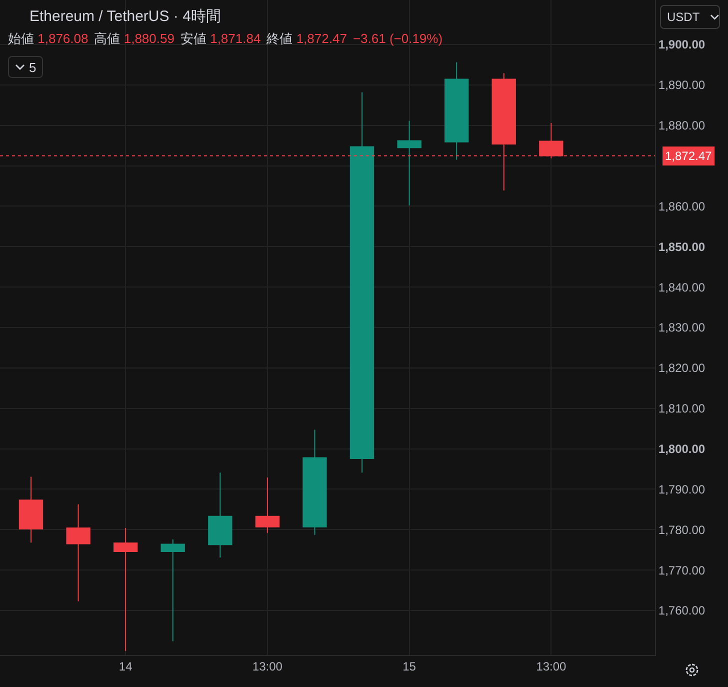  What do you see at coordinates (682, 247) in the screenshot?
I see `y-tick-label: 1,850.00` at bounding box center [682, 247].